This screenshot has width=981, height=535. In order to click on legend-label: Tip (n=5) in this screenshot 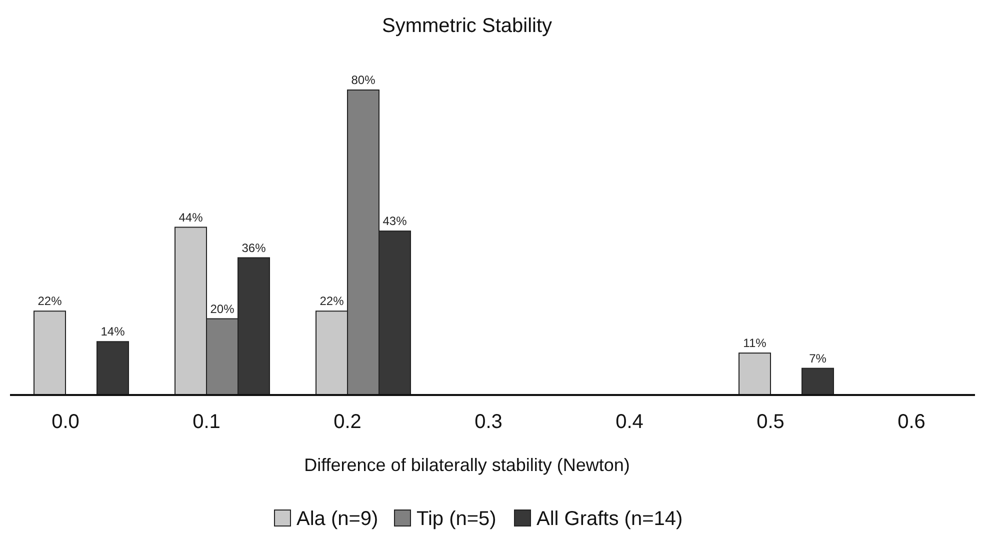, I will do `click(456, 519)`.